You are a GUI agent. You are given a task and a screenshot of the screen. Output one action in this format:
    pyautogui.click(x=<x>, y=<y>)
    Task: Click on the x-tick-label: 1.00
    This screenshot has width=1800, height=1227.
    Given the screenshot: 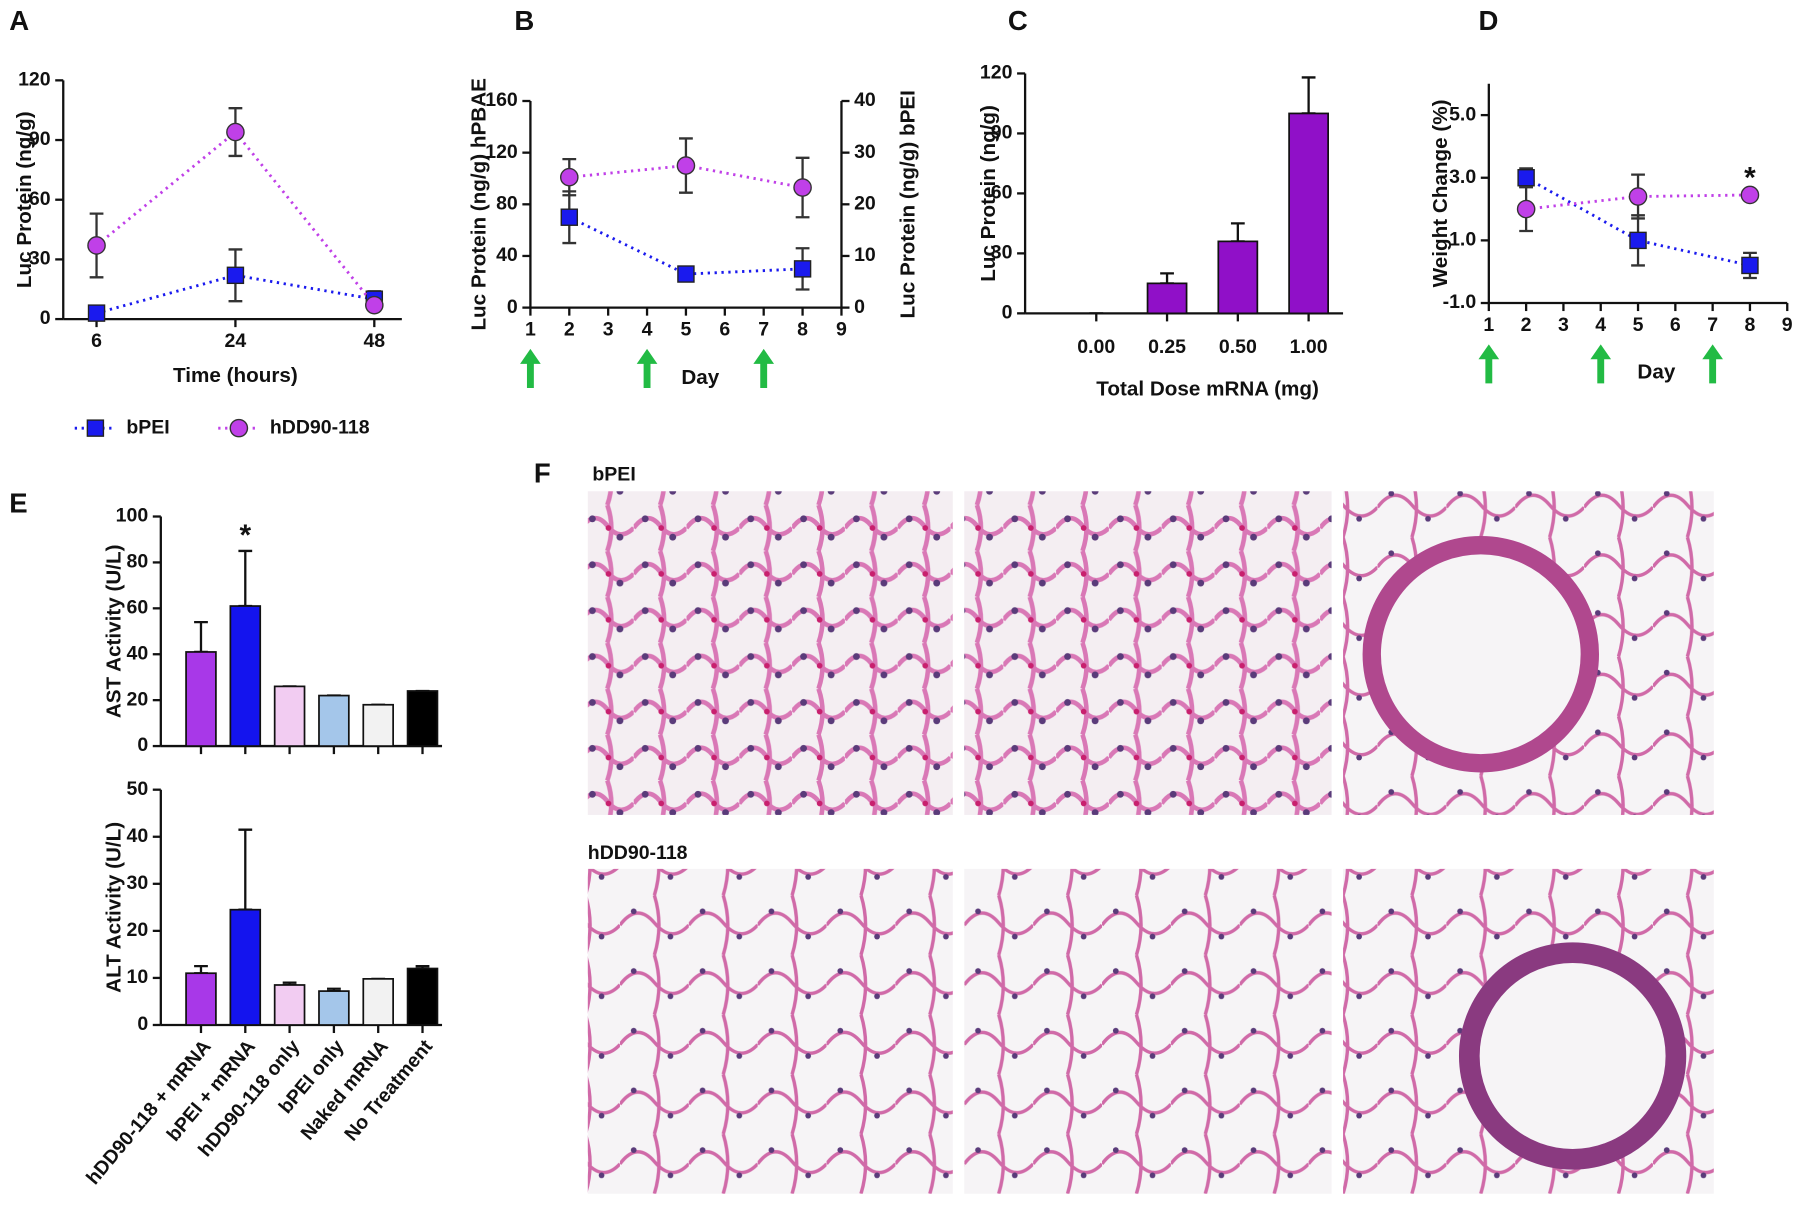 What is the action you would take?
    pyautogui.click(x=1309, y=347)
    